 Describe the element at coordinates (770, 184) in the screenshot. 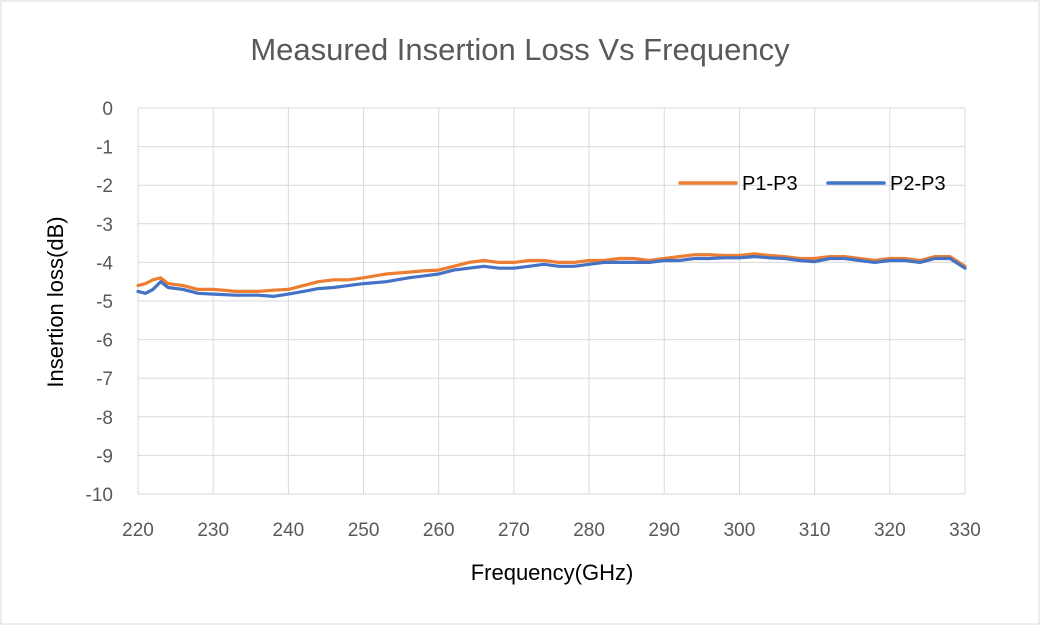

I see `legend-label: P1-P3` at that location.